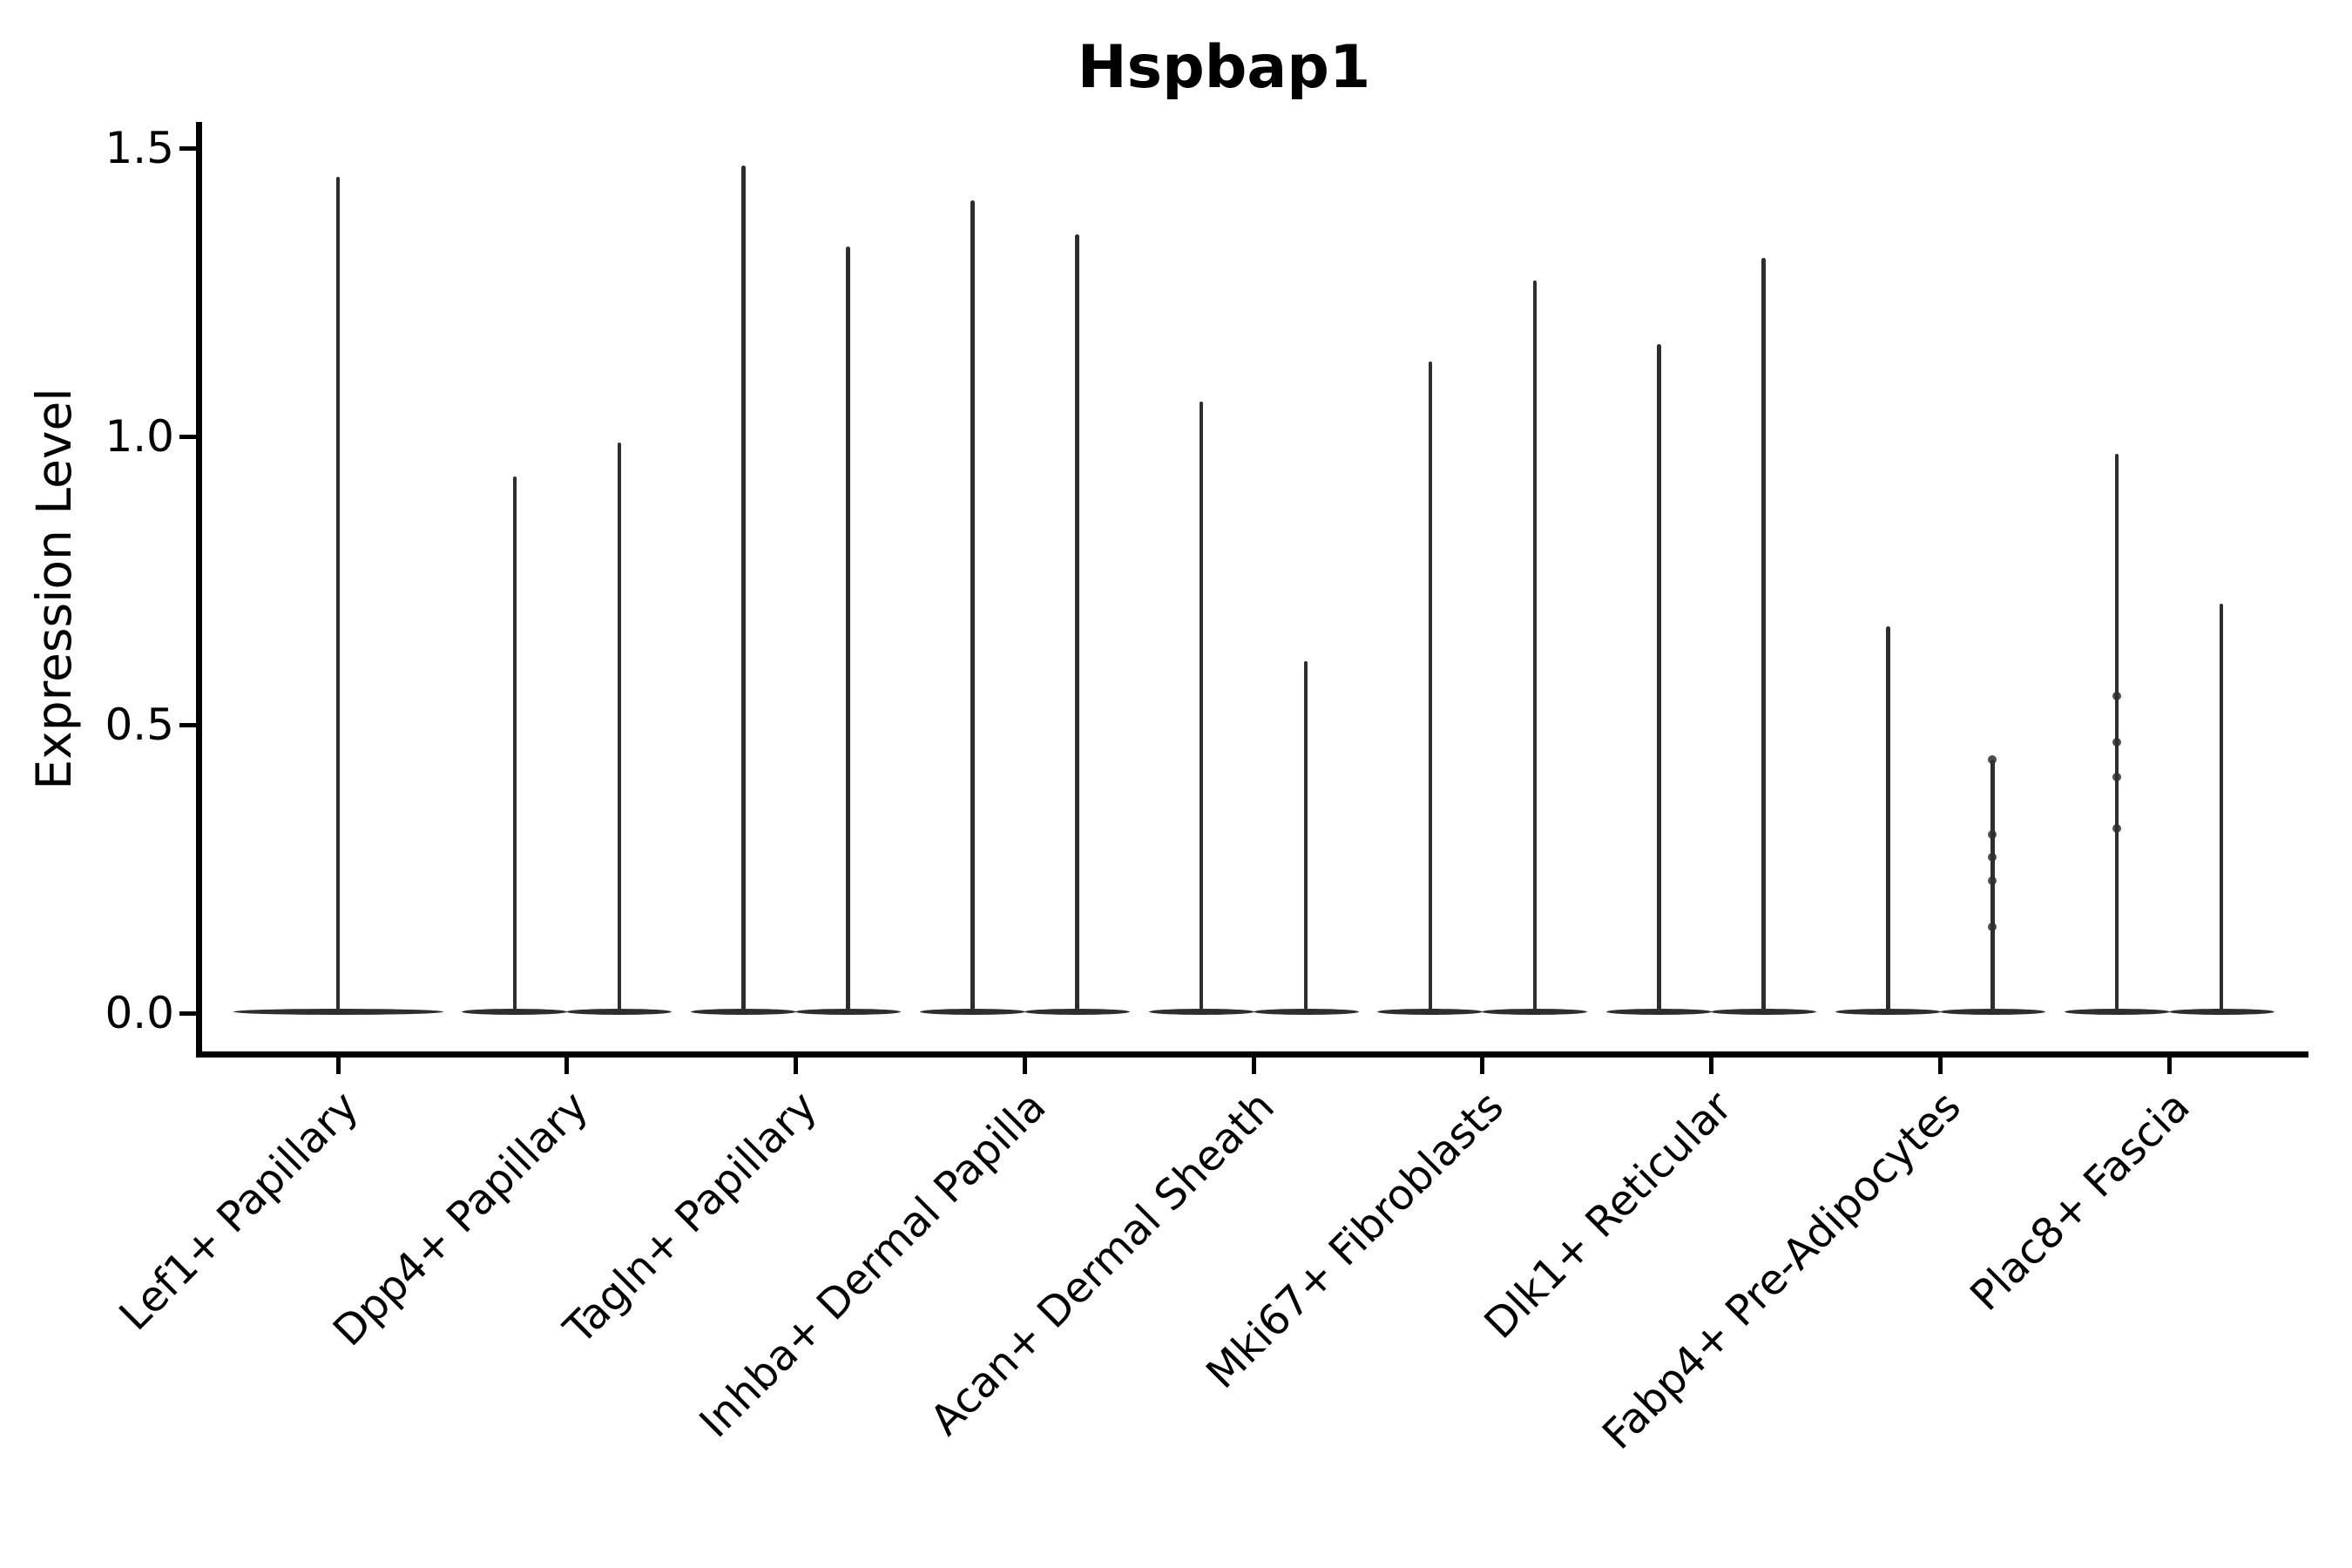  What do you see at coordinates (460, 1219) in the screenshot?
I see `x-tick-label: Dpp4+ Papillary` at bounding box center [460, 1219].